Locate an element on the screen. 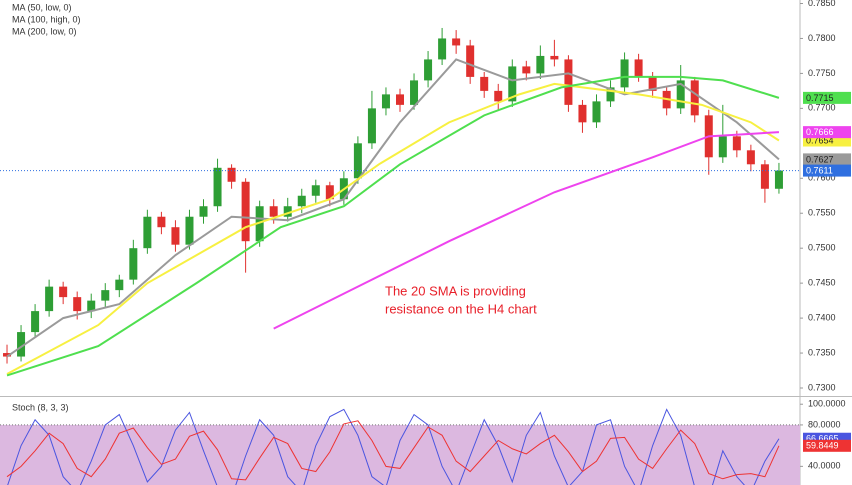  y-tick-label: 0.7400 is located at coordinates (822, 317).